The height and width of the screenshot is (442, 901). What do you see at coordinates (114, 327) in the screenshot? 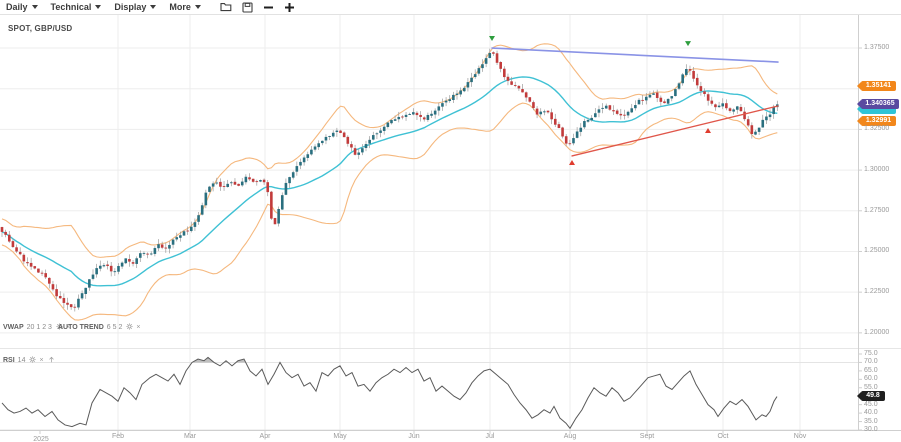
I see `auto-trend-params: 6 5 2` at bounding box center [114, 327].